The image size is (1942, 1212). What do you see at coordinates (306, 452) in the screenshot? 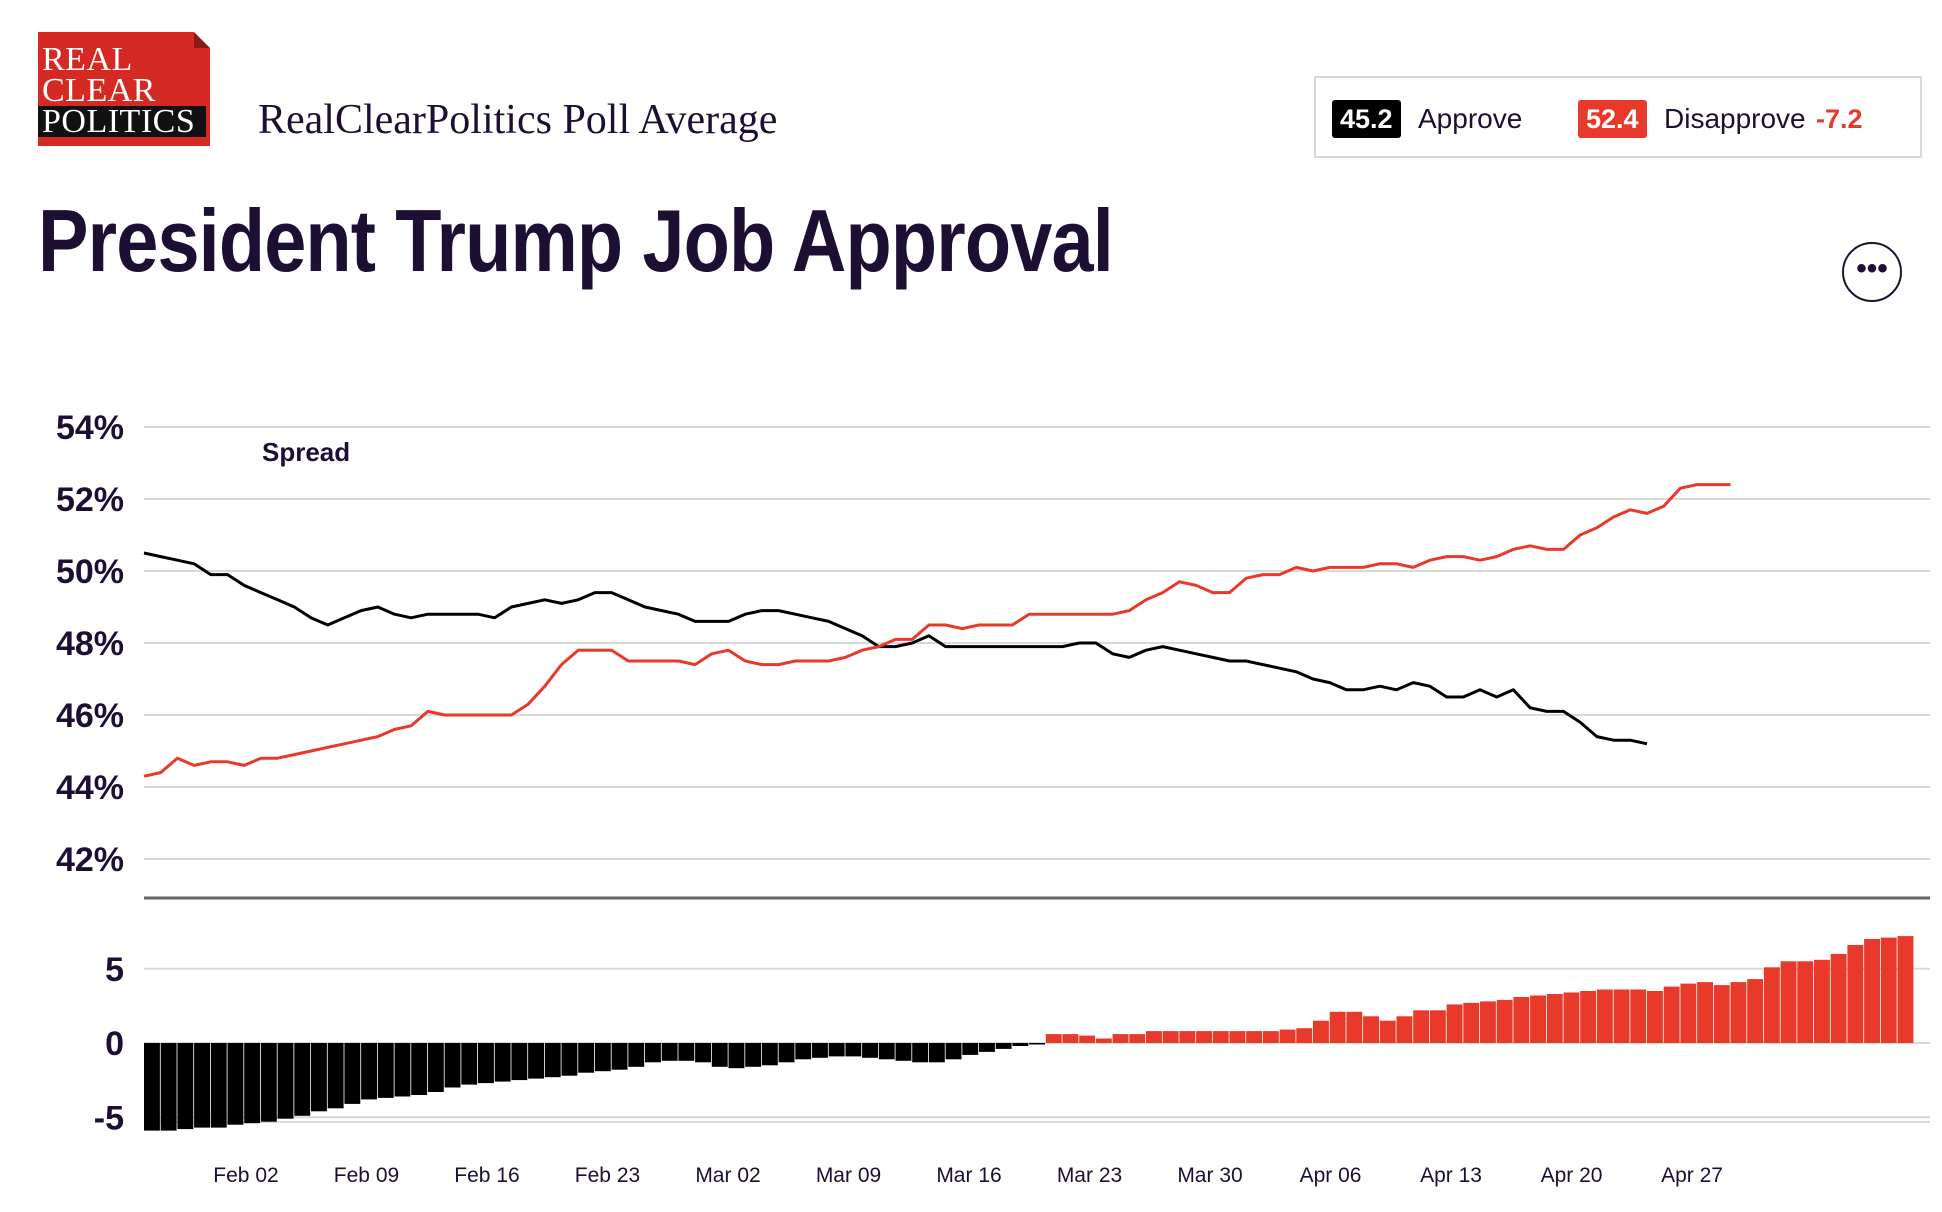
I see `spread-label: Spread` at bounding box center [306, 452].